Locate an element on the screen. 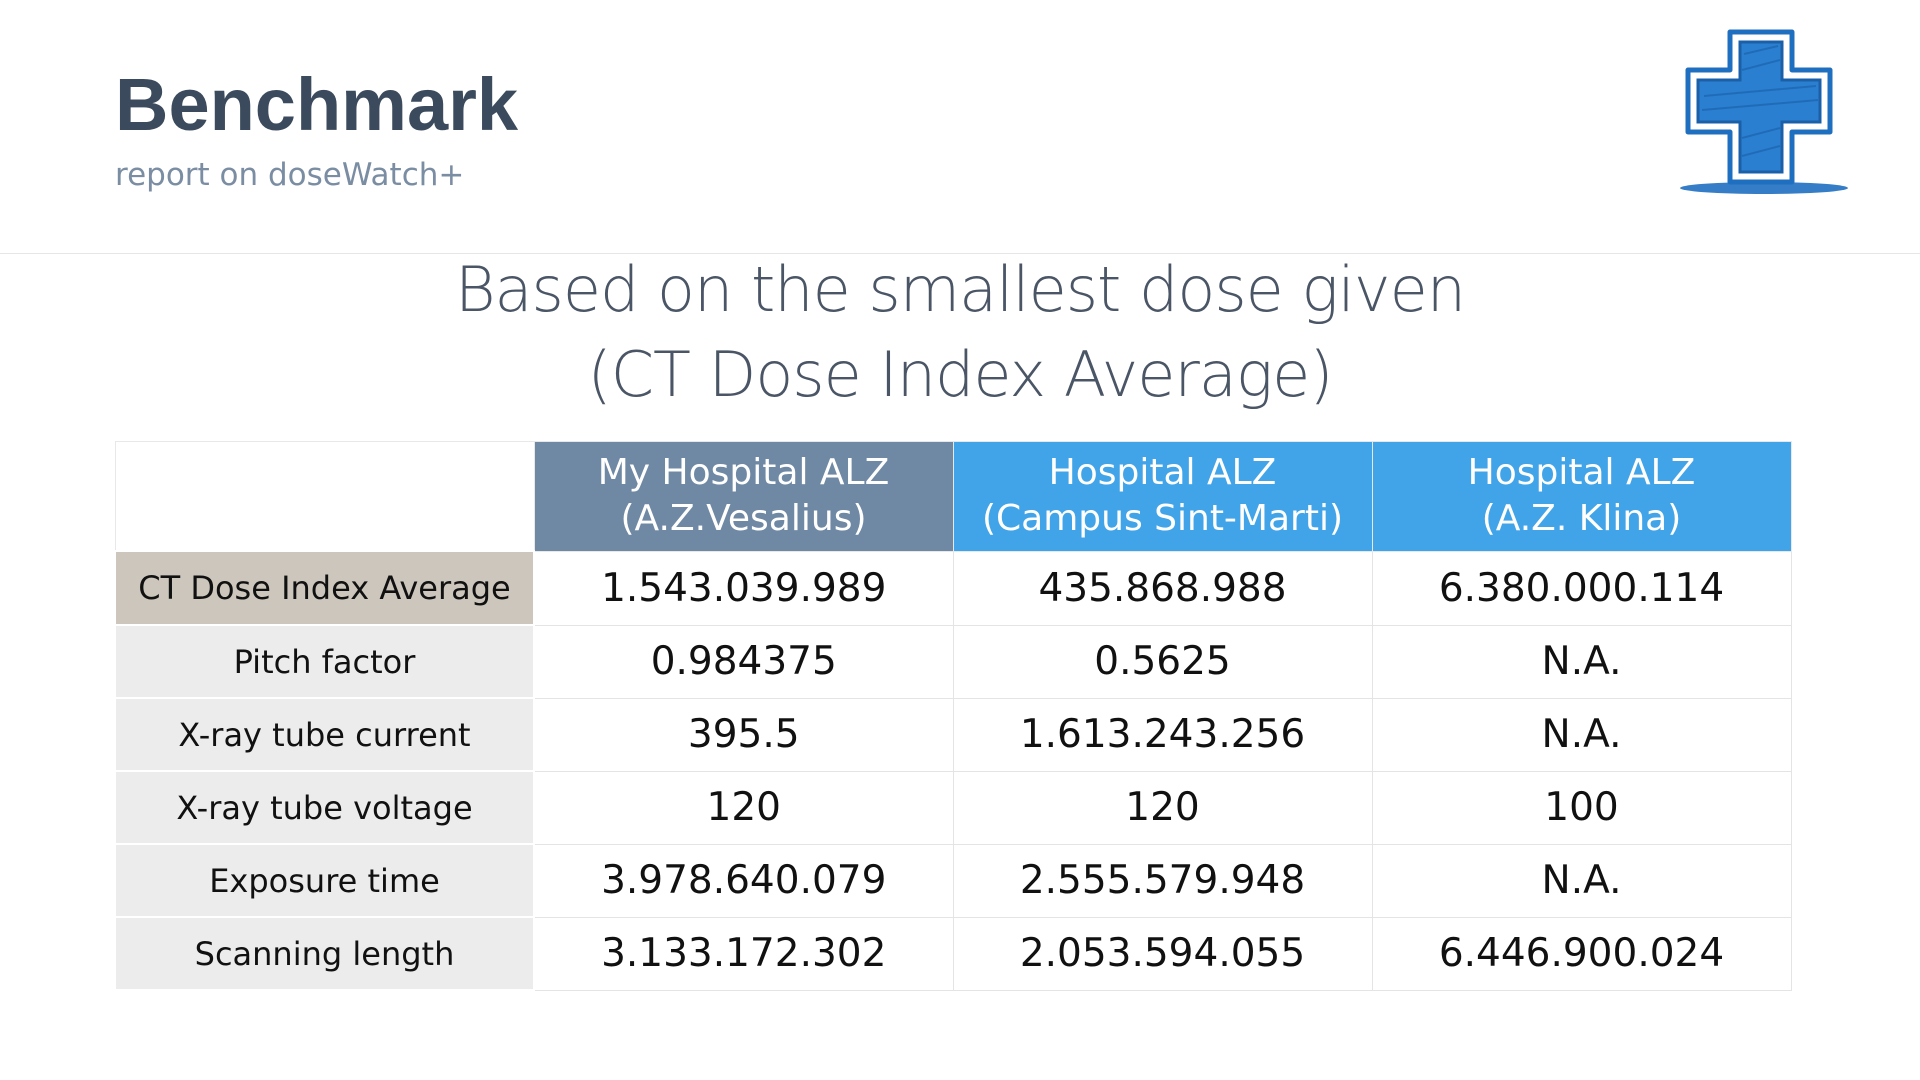 This screenshot has height=1080, width=1920. page-title: Benchmark is located at coordinates (317, 104).